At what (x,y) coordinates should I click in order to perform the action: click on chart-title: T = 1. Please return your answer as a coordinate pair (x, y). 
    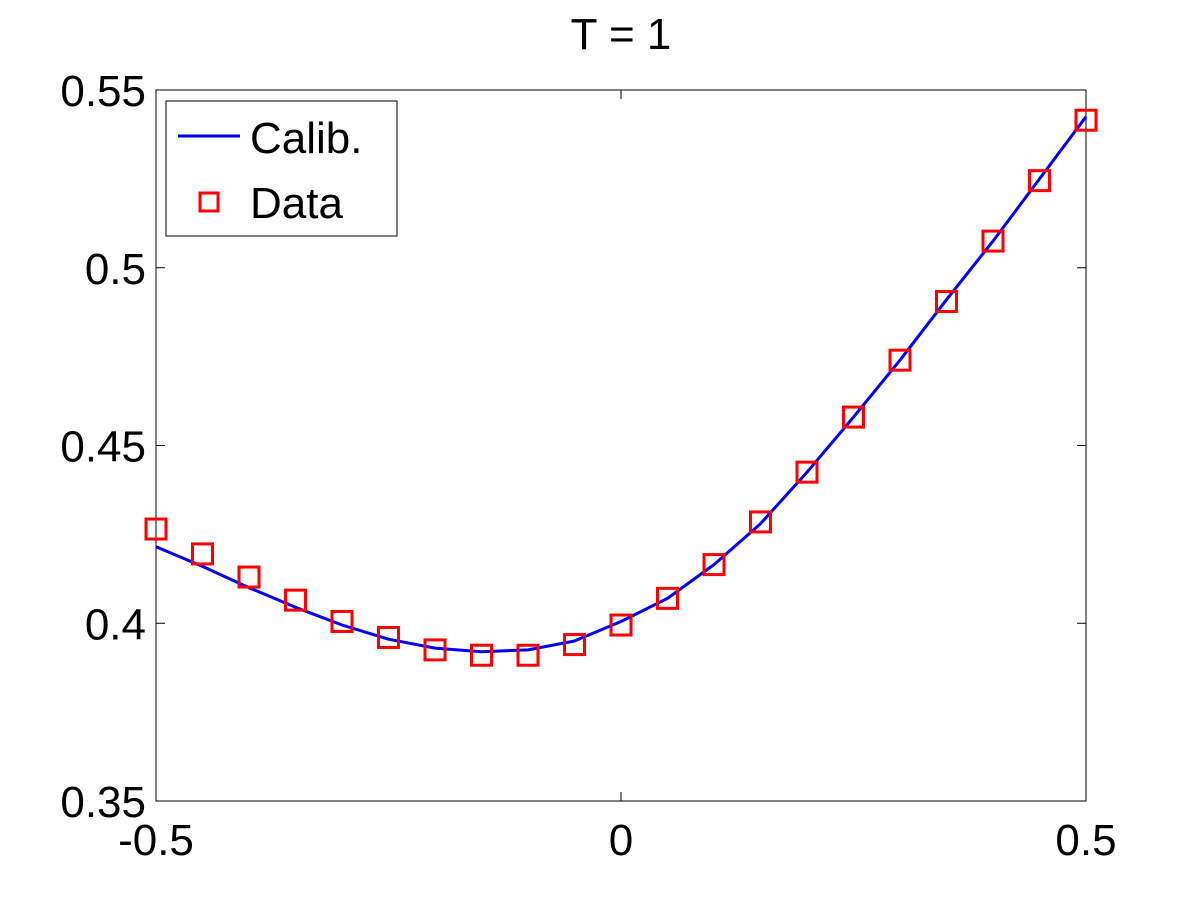
    Looking at the image, I should click on (621, 34).